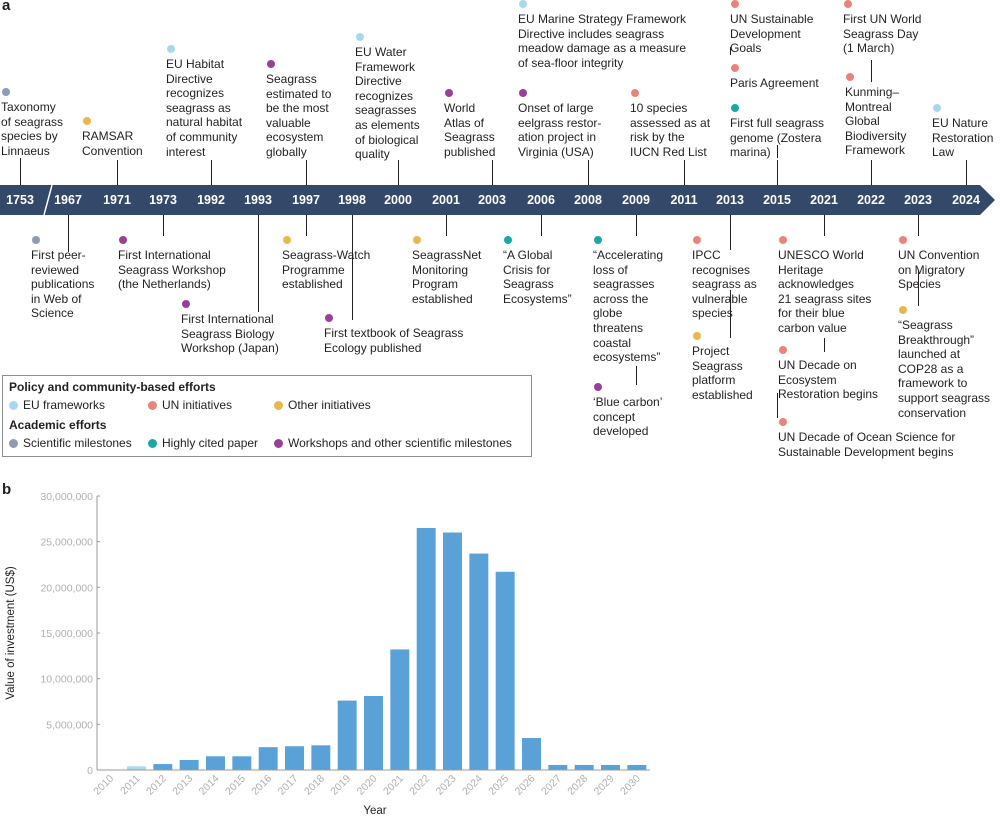 This screenshot has height=821, width=1000. Describe the element at coordinates (777, 200) in the screenshot. I see `timeline-year-2015: 2015` at that location.